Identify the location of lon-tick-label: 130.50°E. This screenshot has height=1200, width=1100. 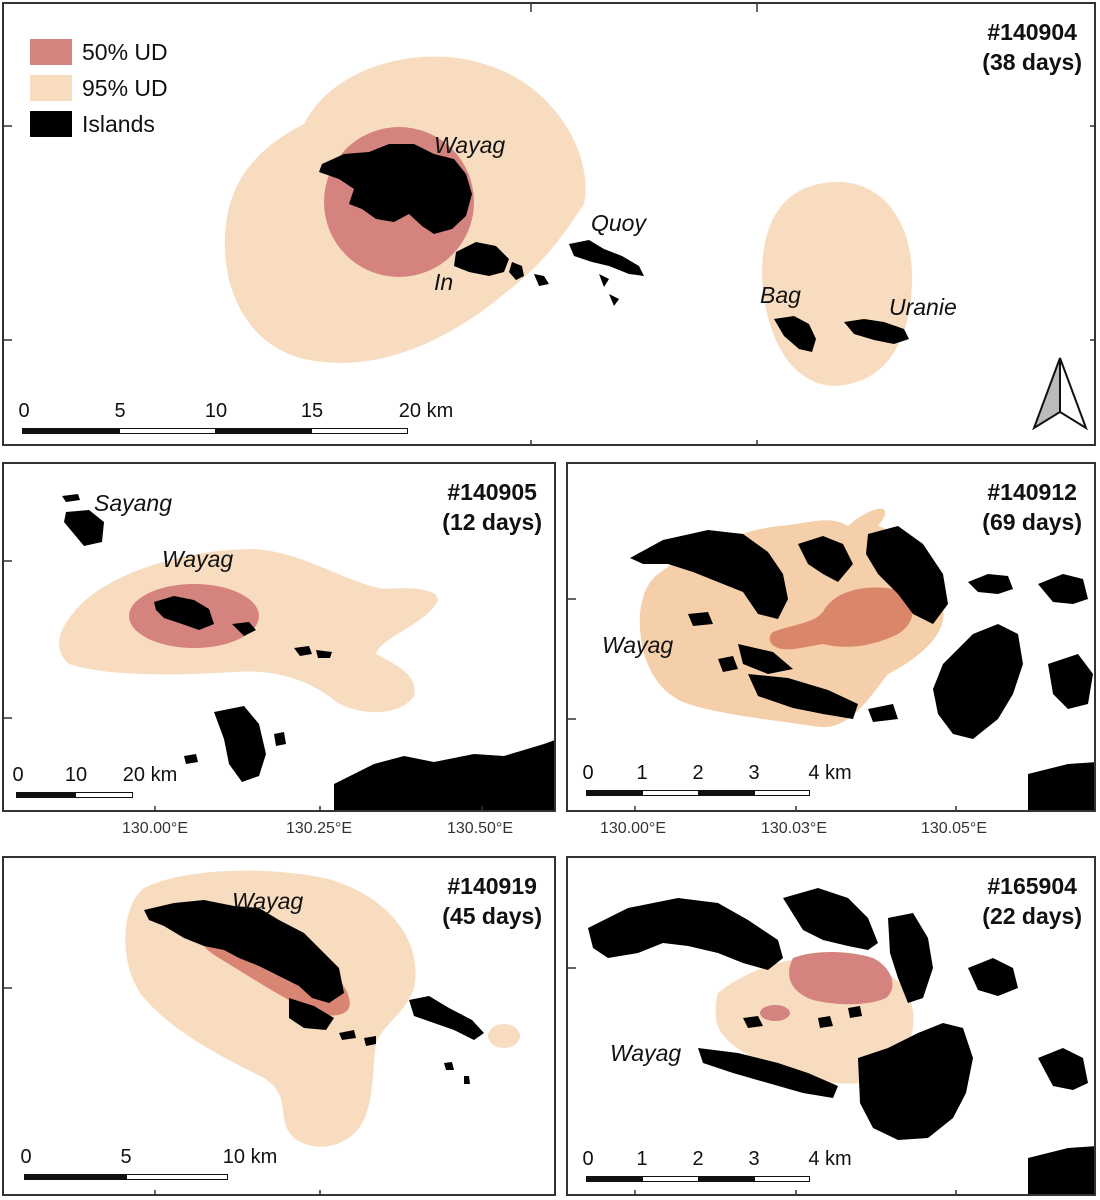
(480, 828).